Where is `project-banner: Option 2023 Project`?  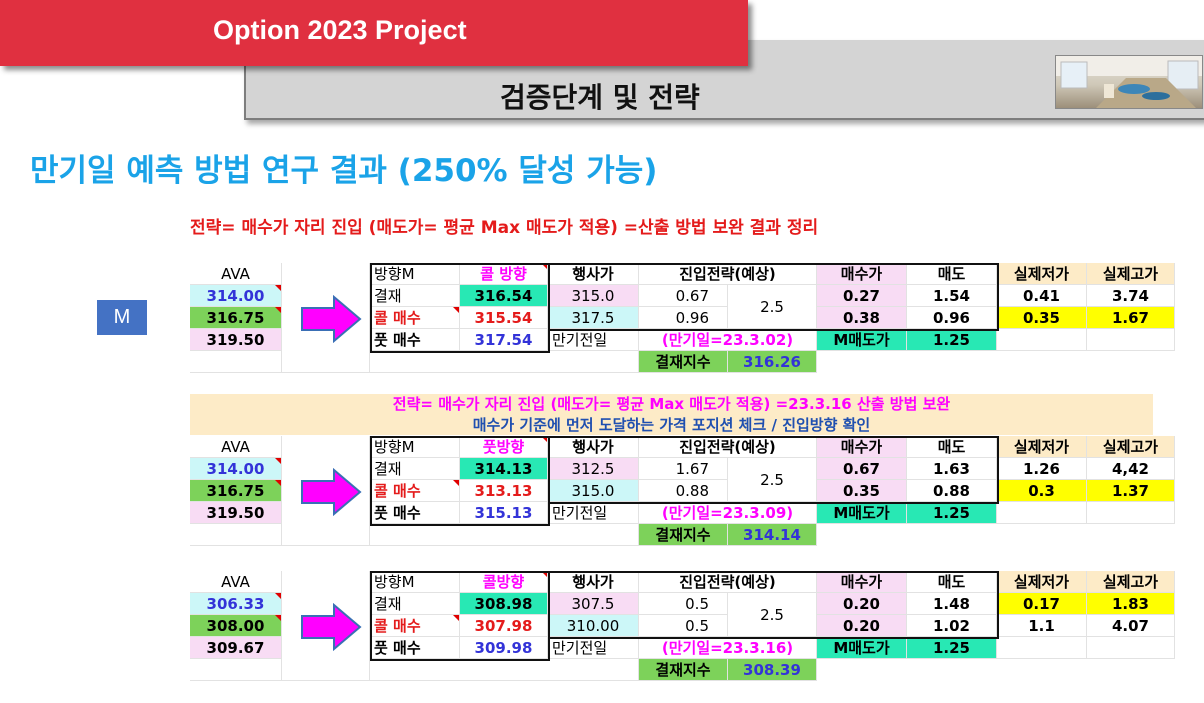
project-banner: Option 2023 Project is located at coordinates (374, 33).